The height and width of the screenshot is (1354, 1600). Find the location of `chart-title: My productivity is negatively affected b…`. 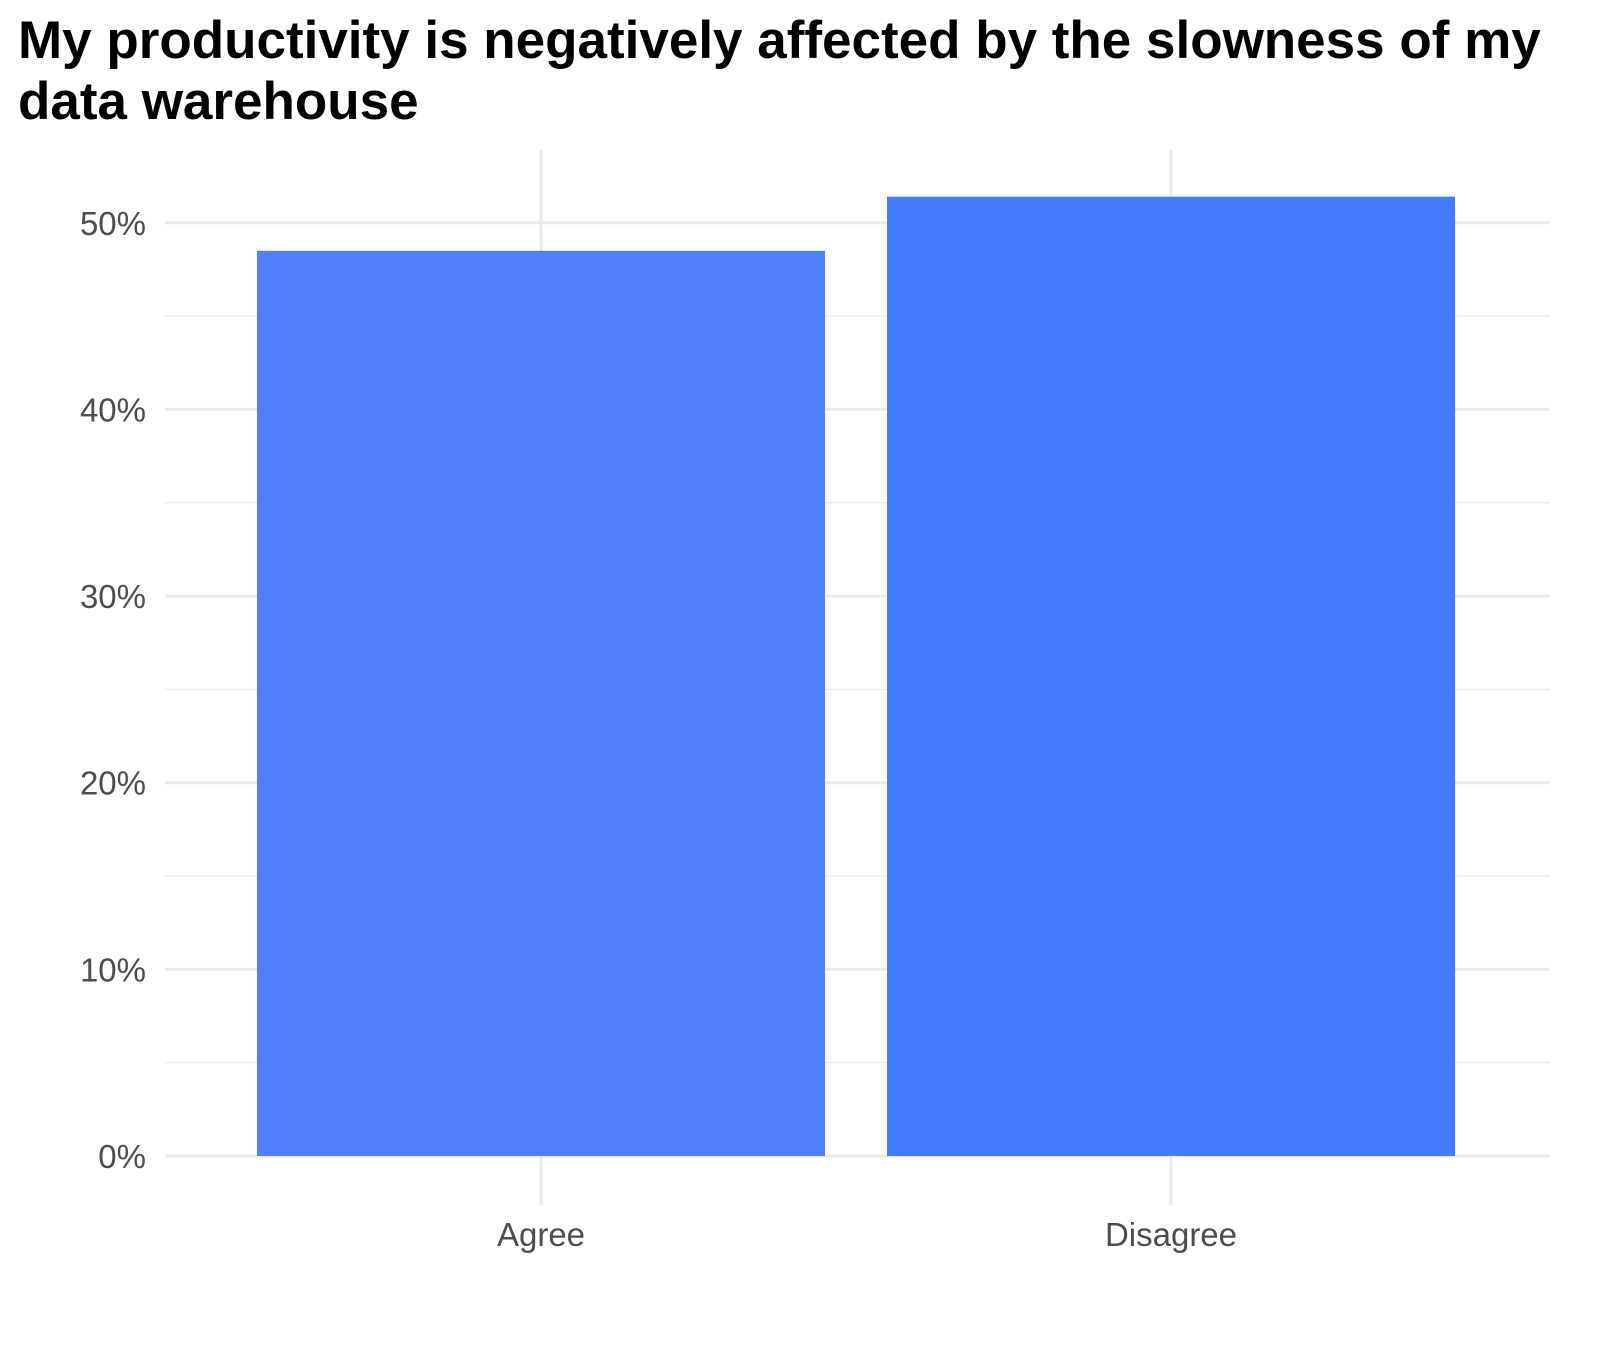

chart-title: My productivity is negatively affected b… is located at coordinates (779, 71).